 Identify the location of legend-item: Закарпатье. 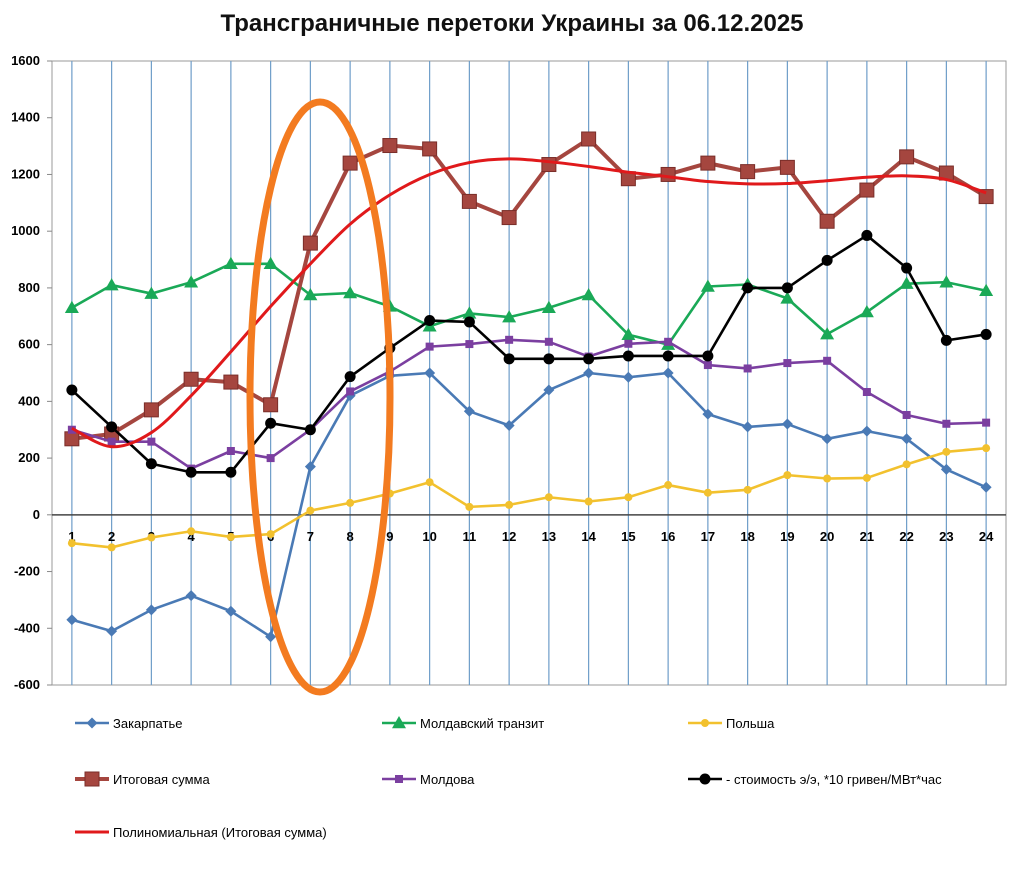
(128, 723).